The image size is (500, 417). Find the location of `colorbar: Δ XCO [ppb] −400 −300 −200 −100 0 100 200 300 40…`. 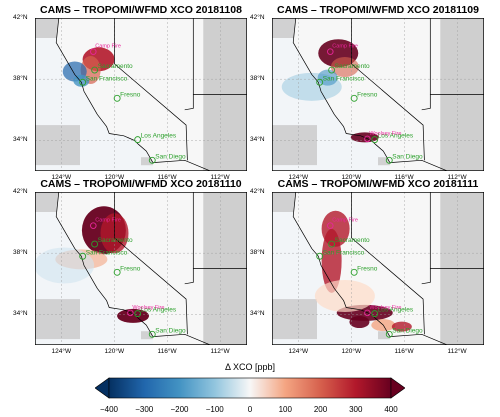

colorbar: Δ XCO [ppb] −400 −300 −200 −100 0 100 200 300 40… is located at coordinates (250, 387).